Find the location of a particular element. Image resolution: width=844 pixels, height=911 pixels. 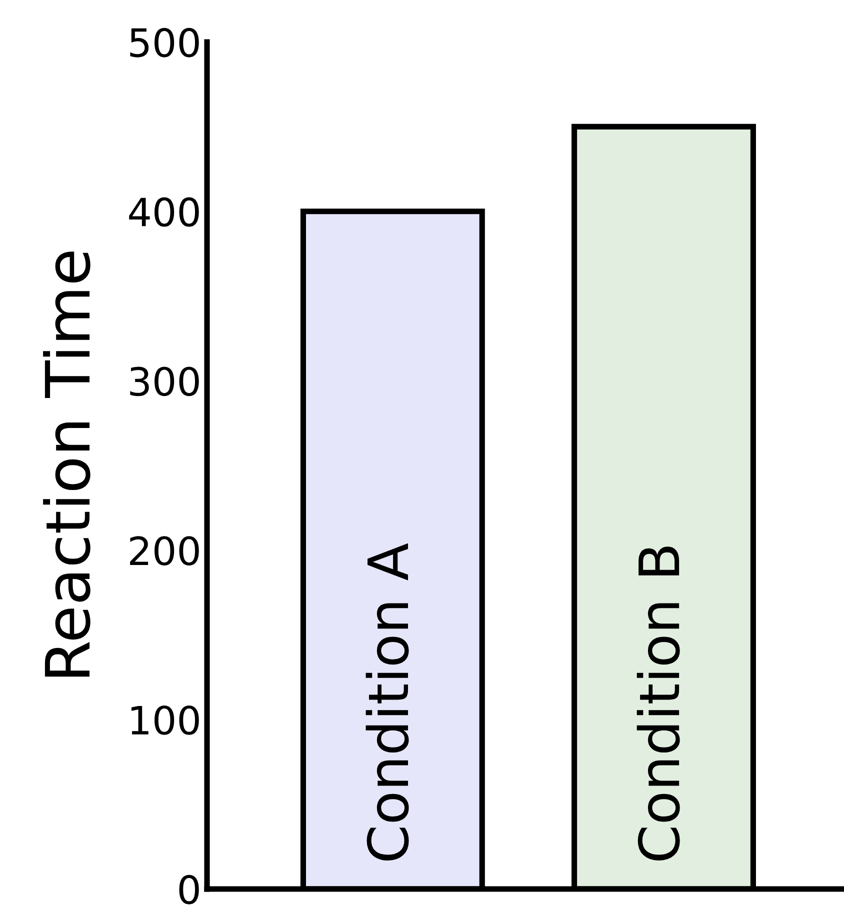

x-tick-label: Condition B is located at coordinates (658, 703).